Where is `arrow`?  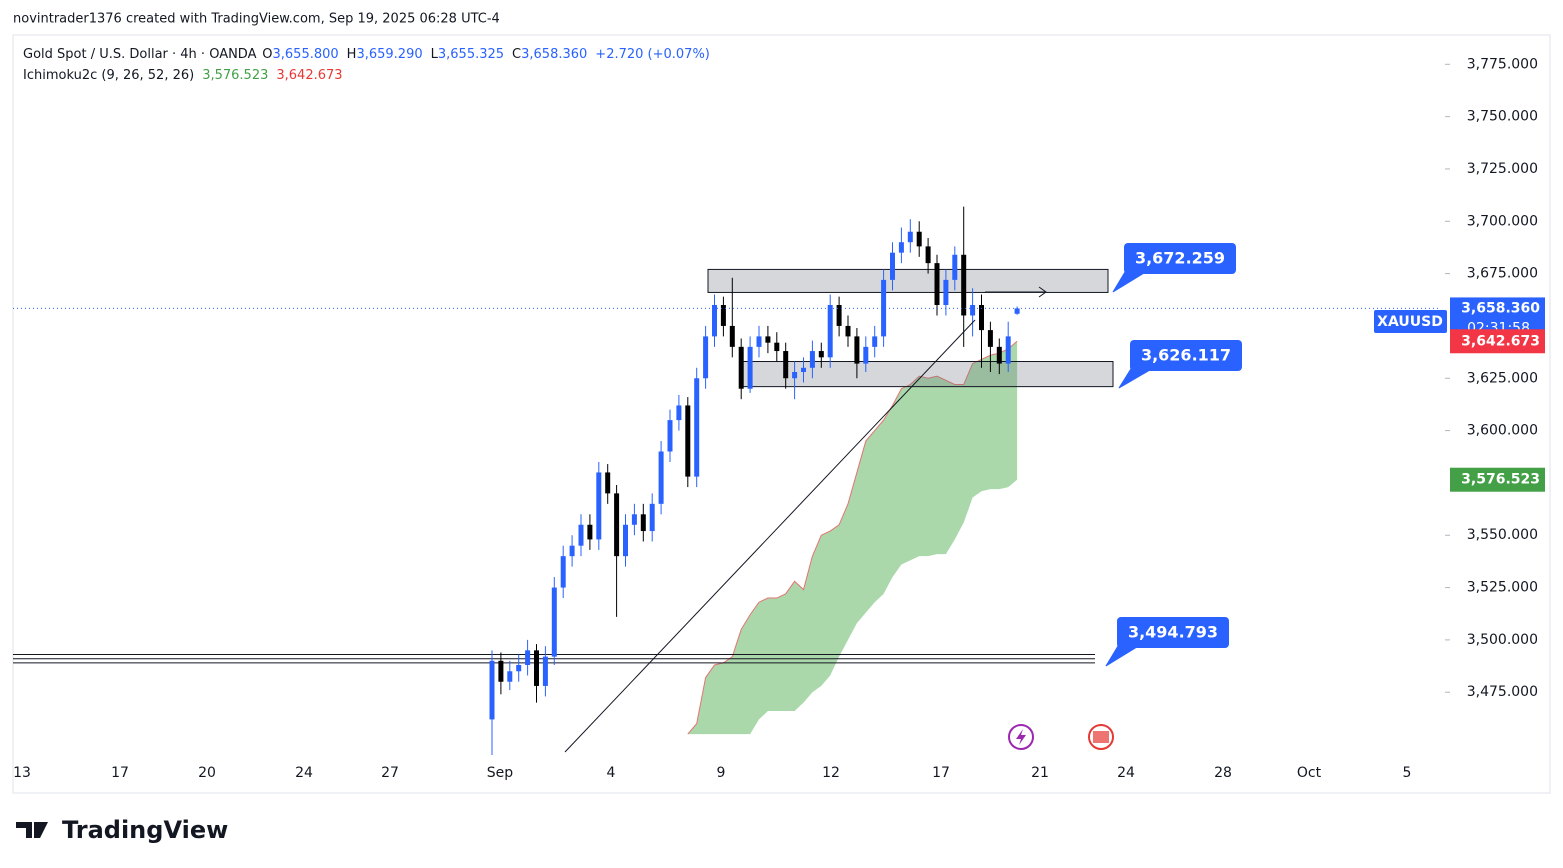 arrow is located at coordinates (1016, 292).